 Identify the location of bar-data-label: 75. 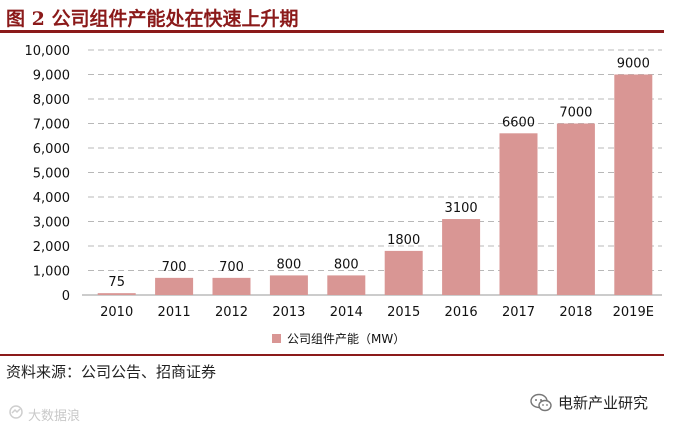
(116, 282).